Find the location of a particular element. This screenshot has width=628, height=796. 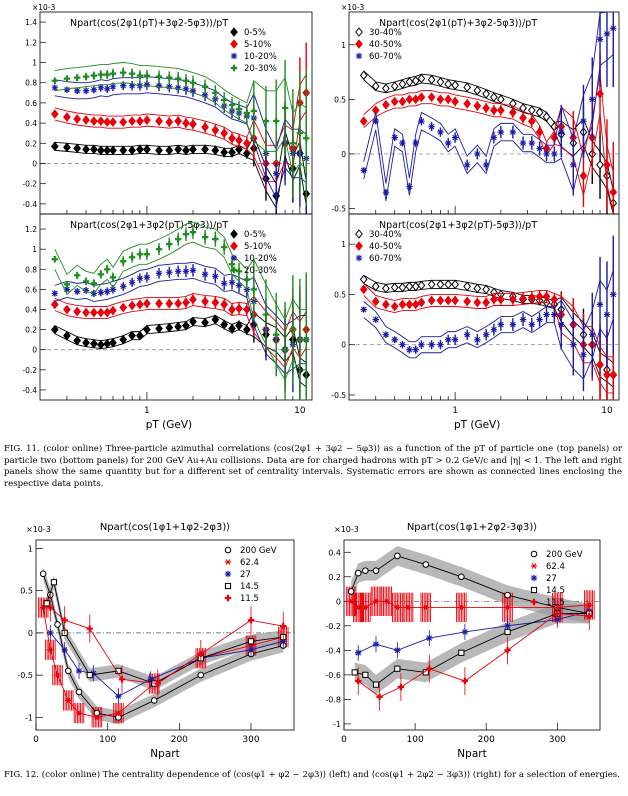

y-tick-label: 0.8 is located at coordinates (31, 83).